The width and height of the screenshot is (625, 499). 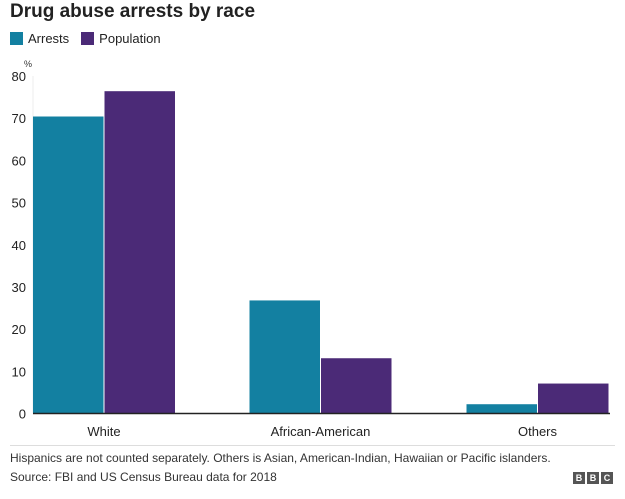 What do you see at coordinates (573, 398) in the screenshot?
I see `bar-population-others` at bounding box center [573, 398].